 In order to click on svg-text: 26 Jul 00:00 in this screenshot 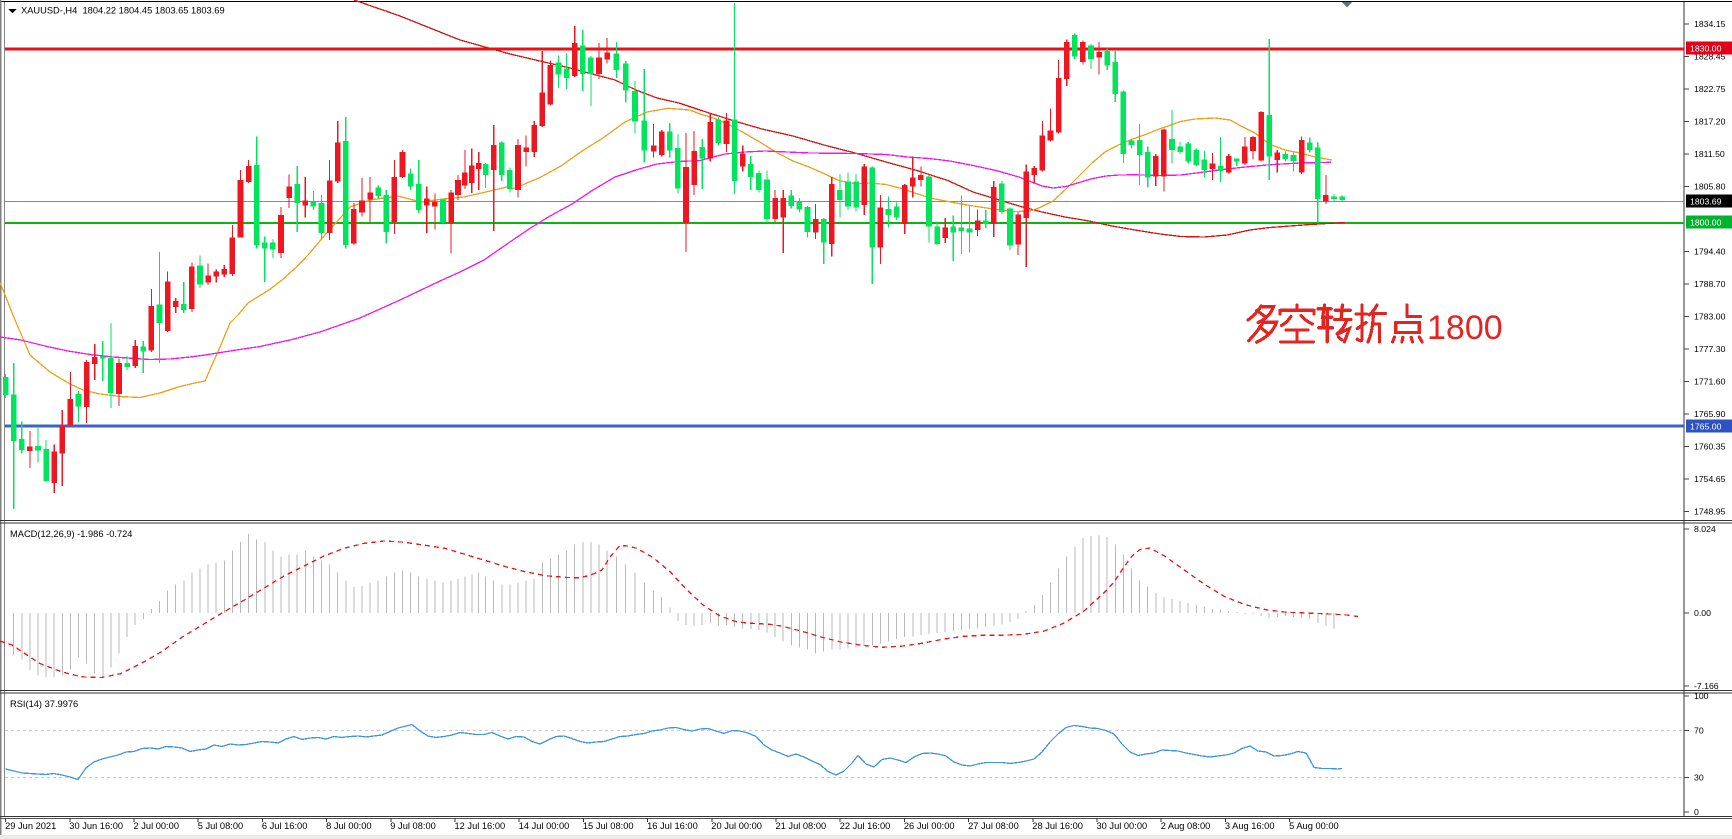, I will do `click(929, 826)`.